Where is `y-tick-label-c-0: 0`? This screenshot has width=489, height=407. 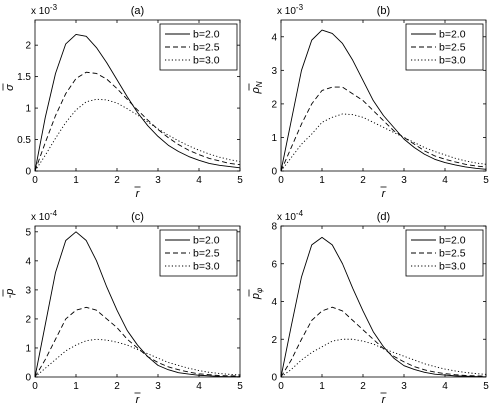 y-tick-label-c-0: 0 is located at coordinates (28, 378).